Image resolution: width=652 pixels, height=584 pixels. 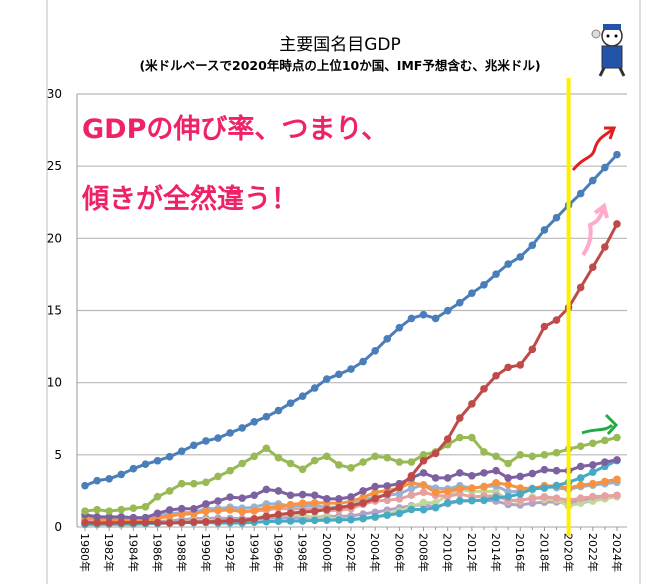 I want to click on y-axis-ticks: 0 5 10 15 20 25 30, so click(x=54, y=310).